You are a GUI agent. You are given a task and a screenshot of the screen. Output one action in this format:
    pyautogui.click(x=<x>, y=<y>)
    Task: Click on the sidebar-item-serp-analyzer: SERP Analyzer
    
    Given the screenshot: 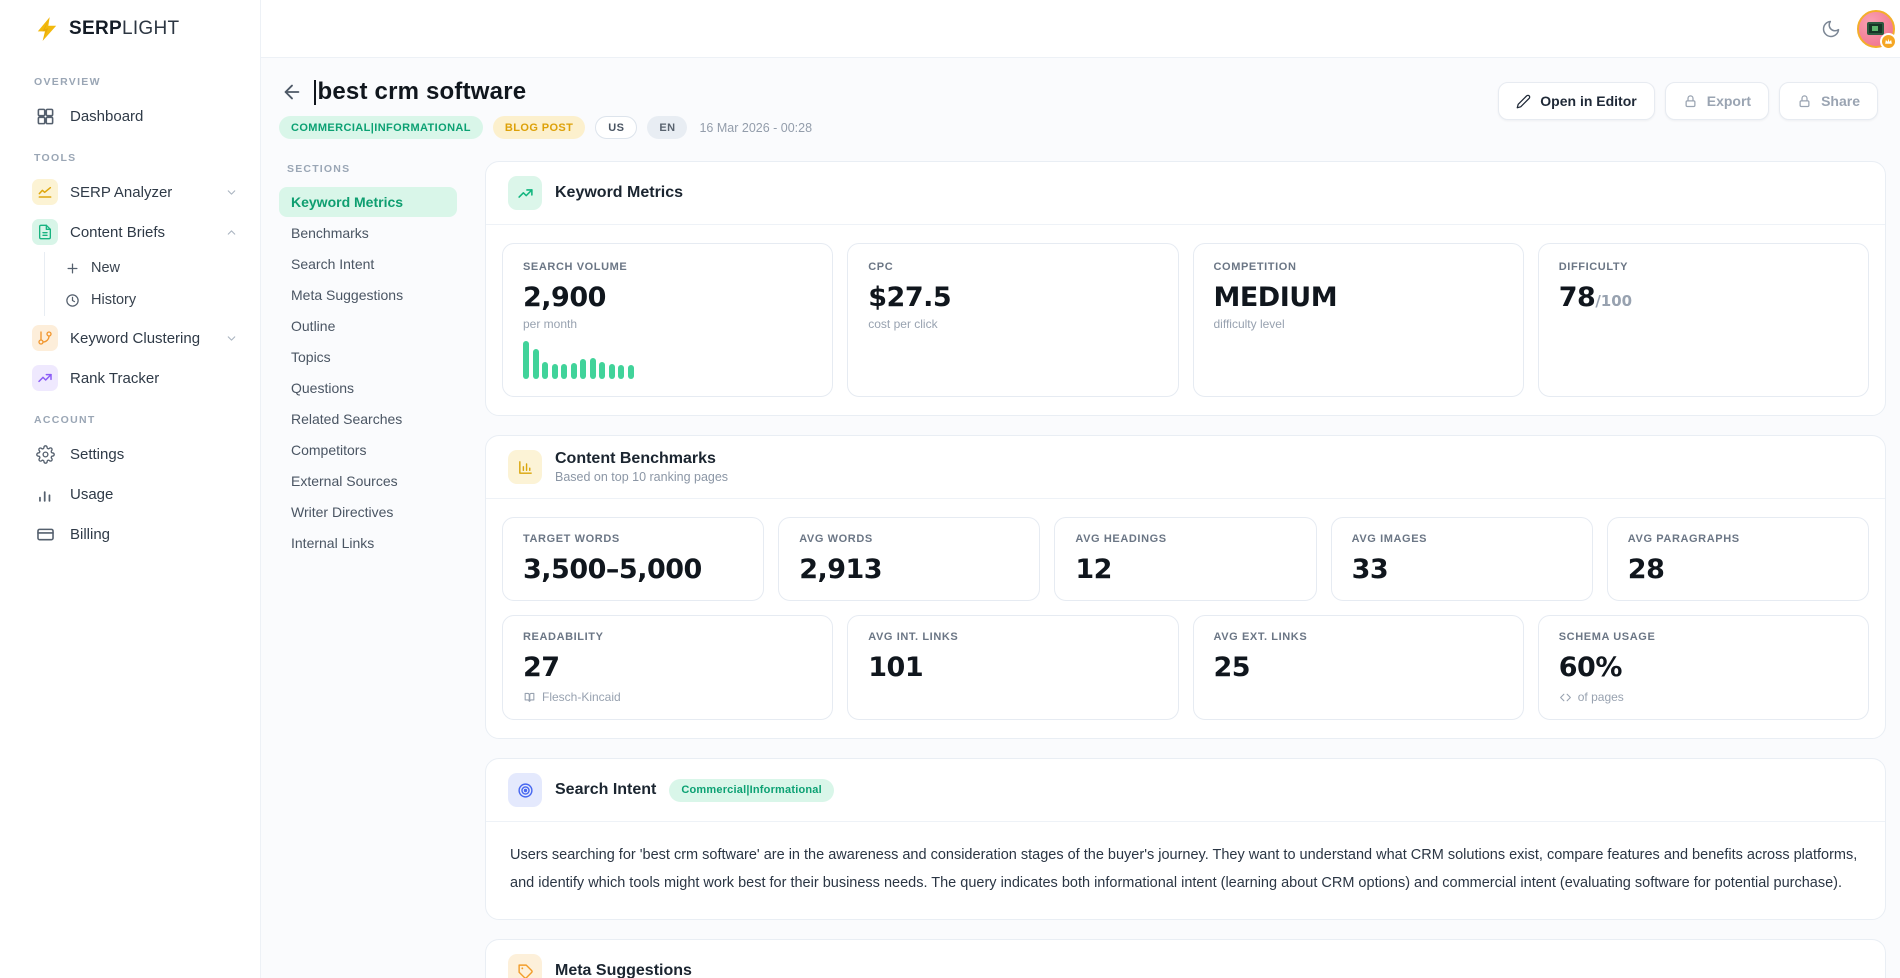 What is the action you would take?
    pyautogui.click(x=133, y=192)
    